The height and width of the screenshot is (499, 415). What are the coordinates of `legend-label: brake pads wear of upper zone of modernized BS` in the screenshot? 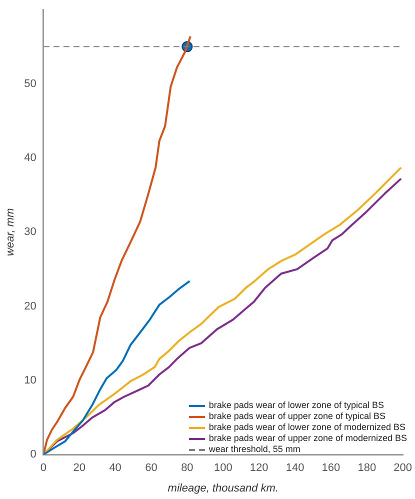 It's located at (307, 438).